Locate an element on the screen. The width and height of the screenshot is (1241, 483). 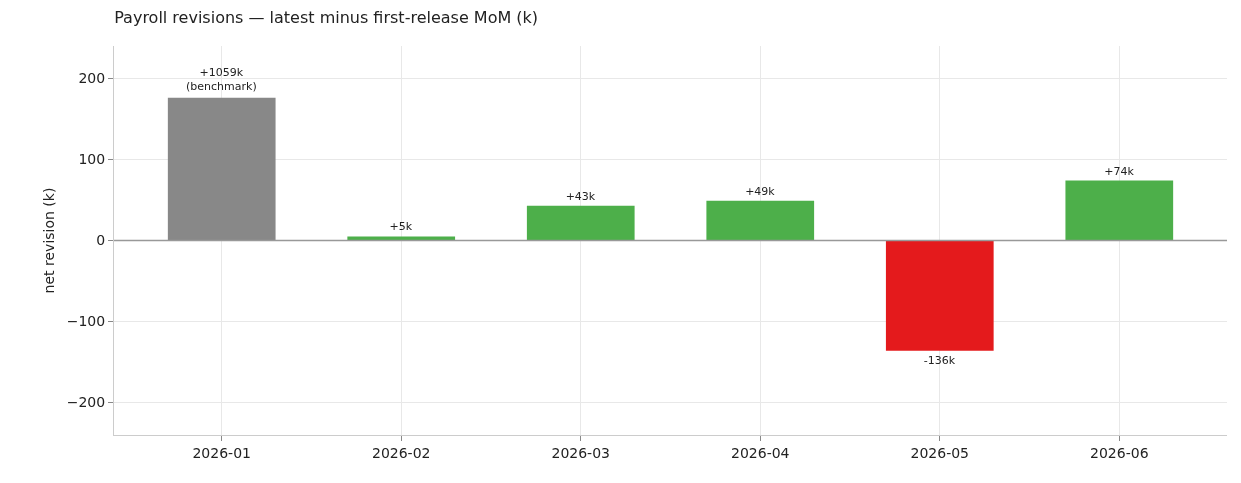
chart-title: Payroll revisions — latest minus first-release MoM (k) is located at coordinates (326, 18).